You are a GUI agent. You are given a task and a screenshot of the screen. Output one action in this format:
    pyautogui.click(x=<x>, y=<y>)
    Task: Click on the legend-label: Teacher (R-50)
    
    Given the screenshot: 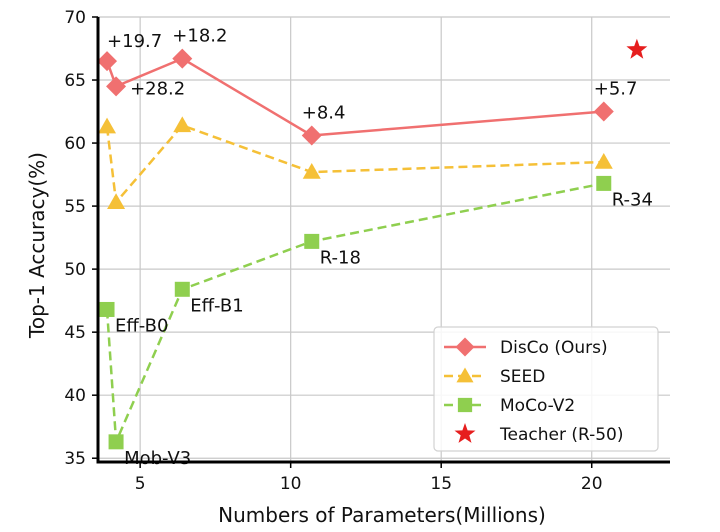 What is the action you would take?
    pyautogui.click(x=561, y=435)
    